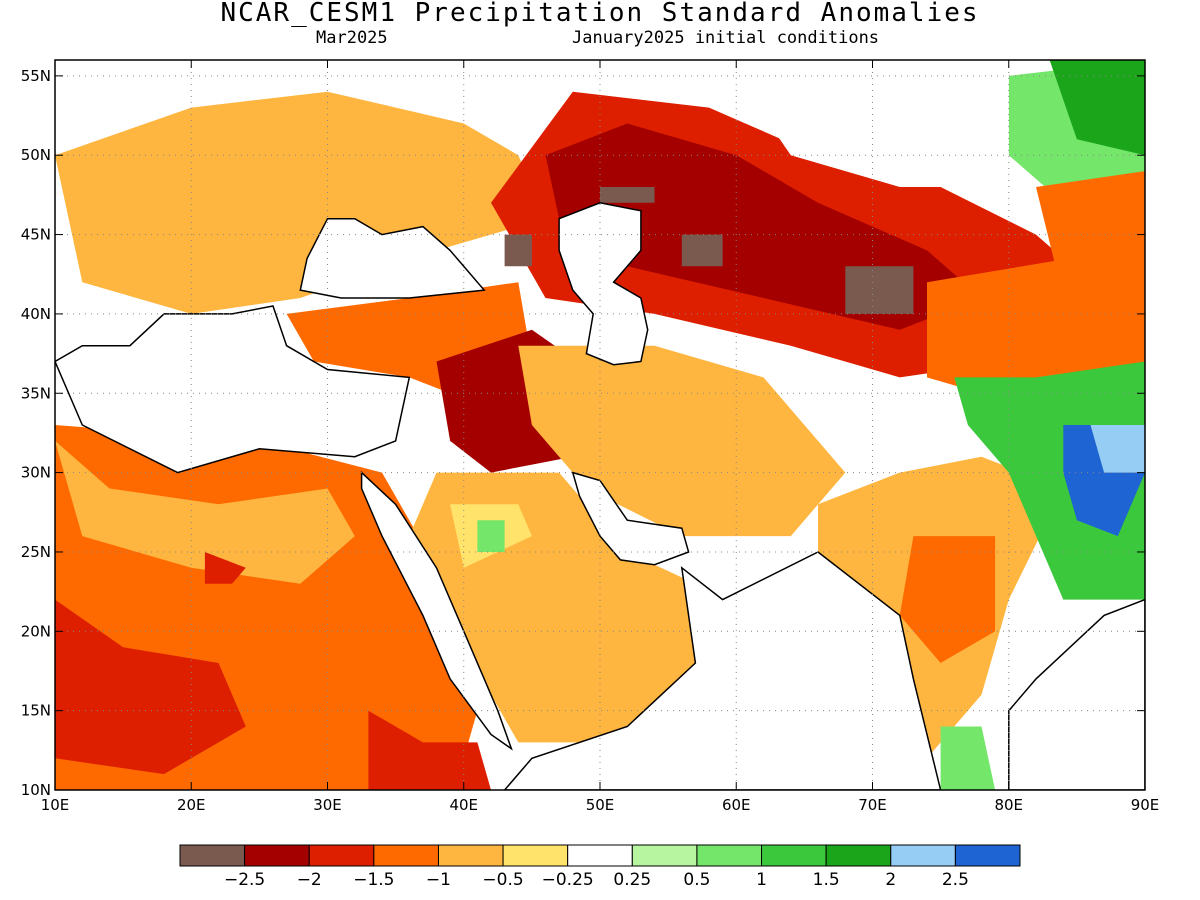 The height and width of the screenshot is (900, 1200). I want to click on initial-conditions: January2025 initial conditions, so click(726, 38).